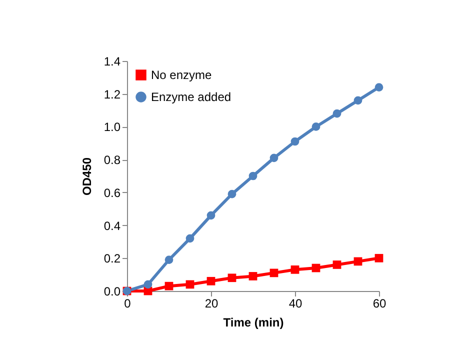  Describe the element at coordinates (112, 127) in the screenshot. I see `y-tick-label: 1.0` at that location.